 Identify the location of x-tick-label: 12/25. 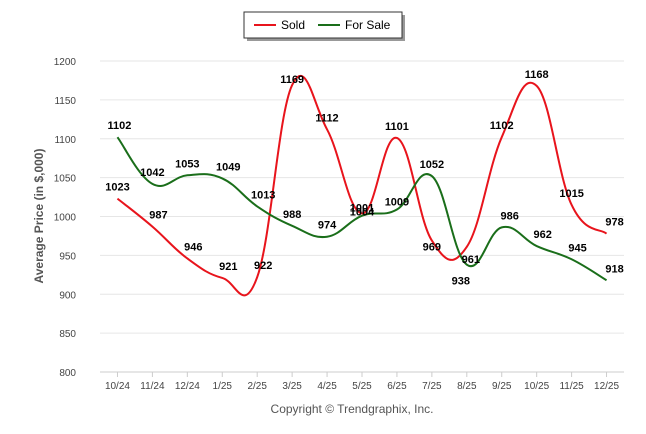
(606, 386).